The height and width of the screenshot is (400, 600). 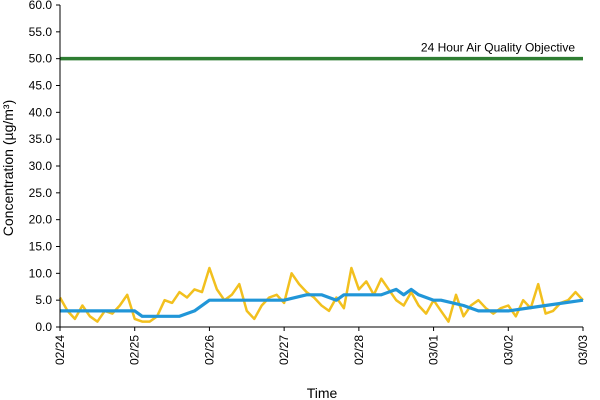 What do you see at coordinates (135, 350) in the screenshot?
I see `x-tick-label: 02/25` at bounding box center [135, 350].